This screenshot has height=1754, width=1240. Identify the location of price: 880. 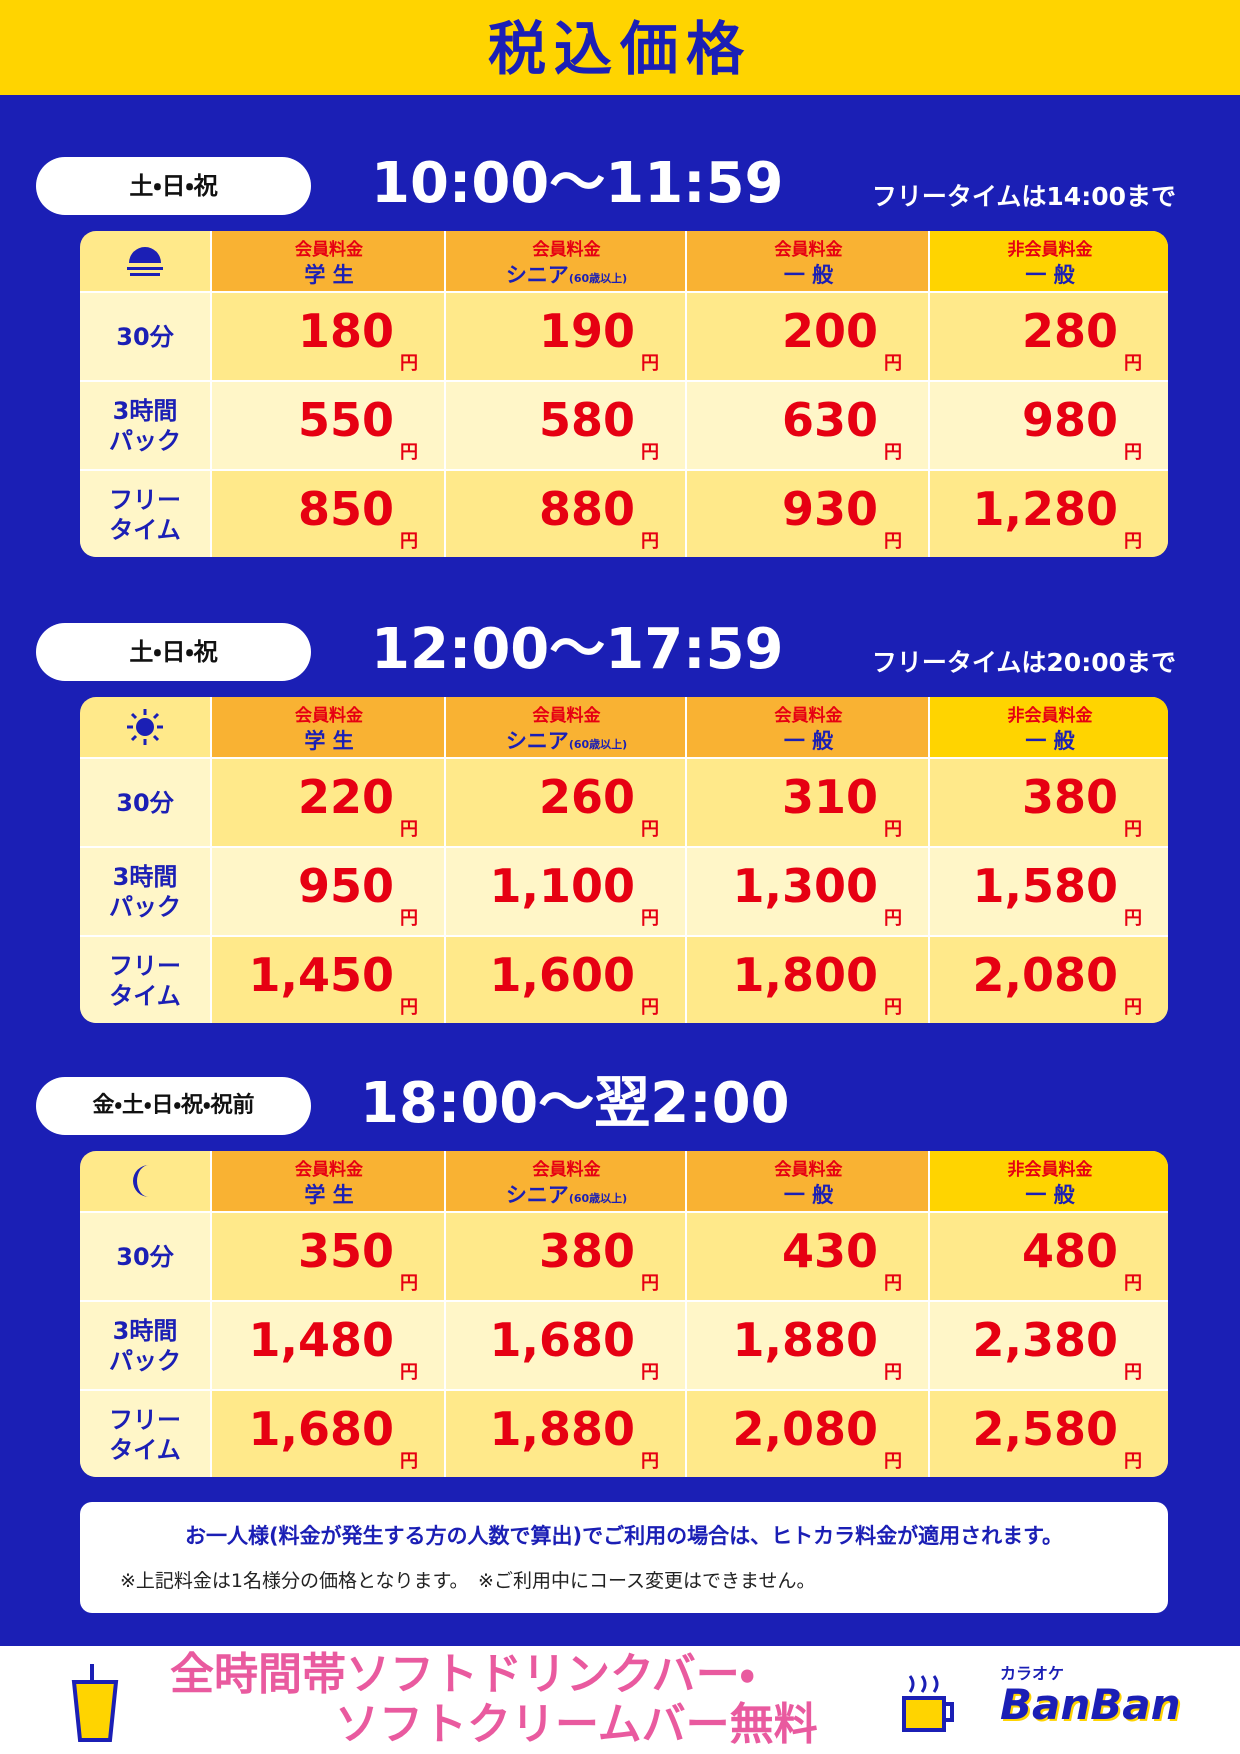
(586, 509).